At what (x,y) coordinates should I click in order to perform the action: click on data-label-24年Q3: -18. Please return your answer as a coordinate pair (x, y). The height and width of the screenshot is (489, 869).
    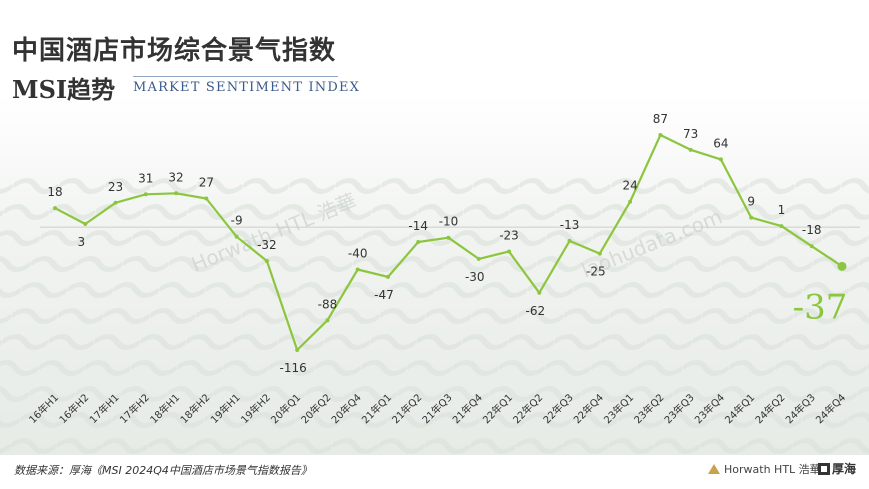
    Looking at the image, I should click on (812, 230).